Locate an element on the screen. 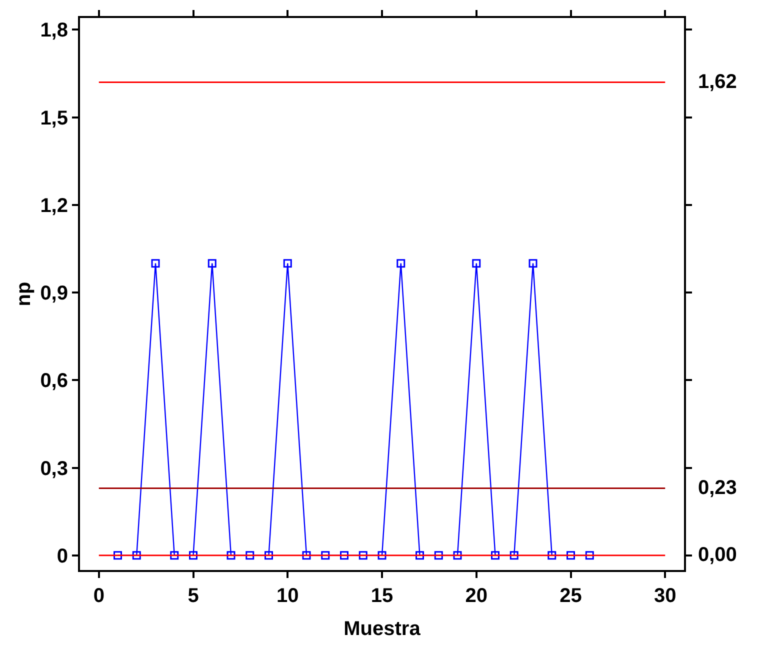  x-tick-label: 0 is located at coordinates (98, 596).